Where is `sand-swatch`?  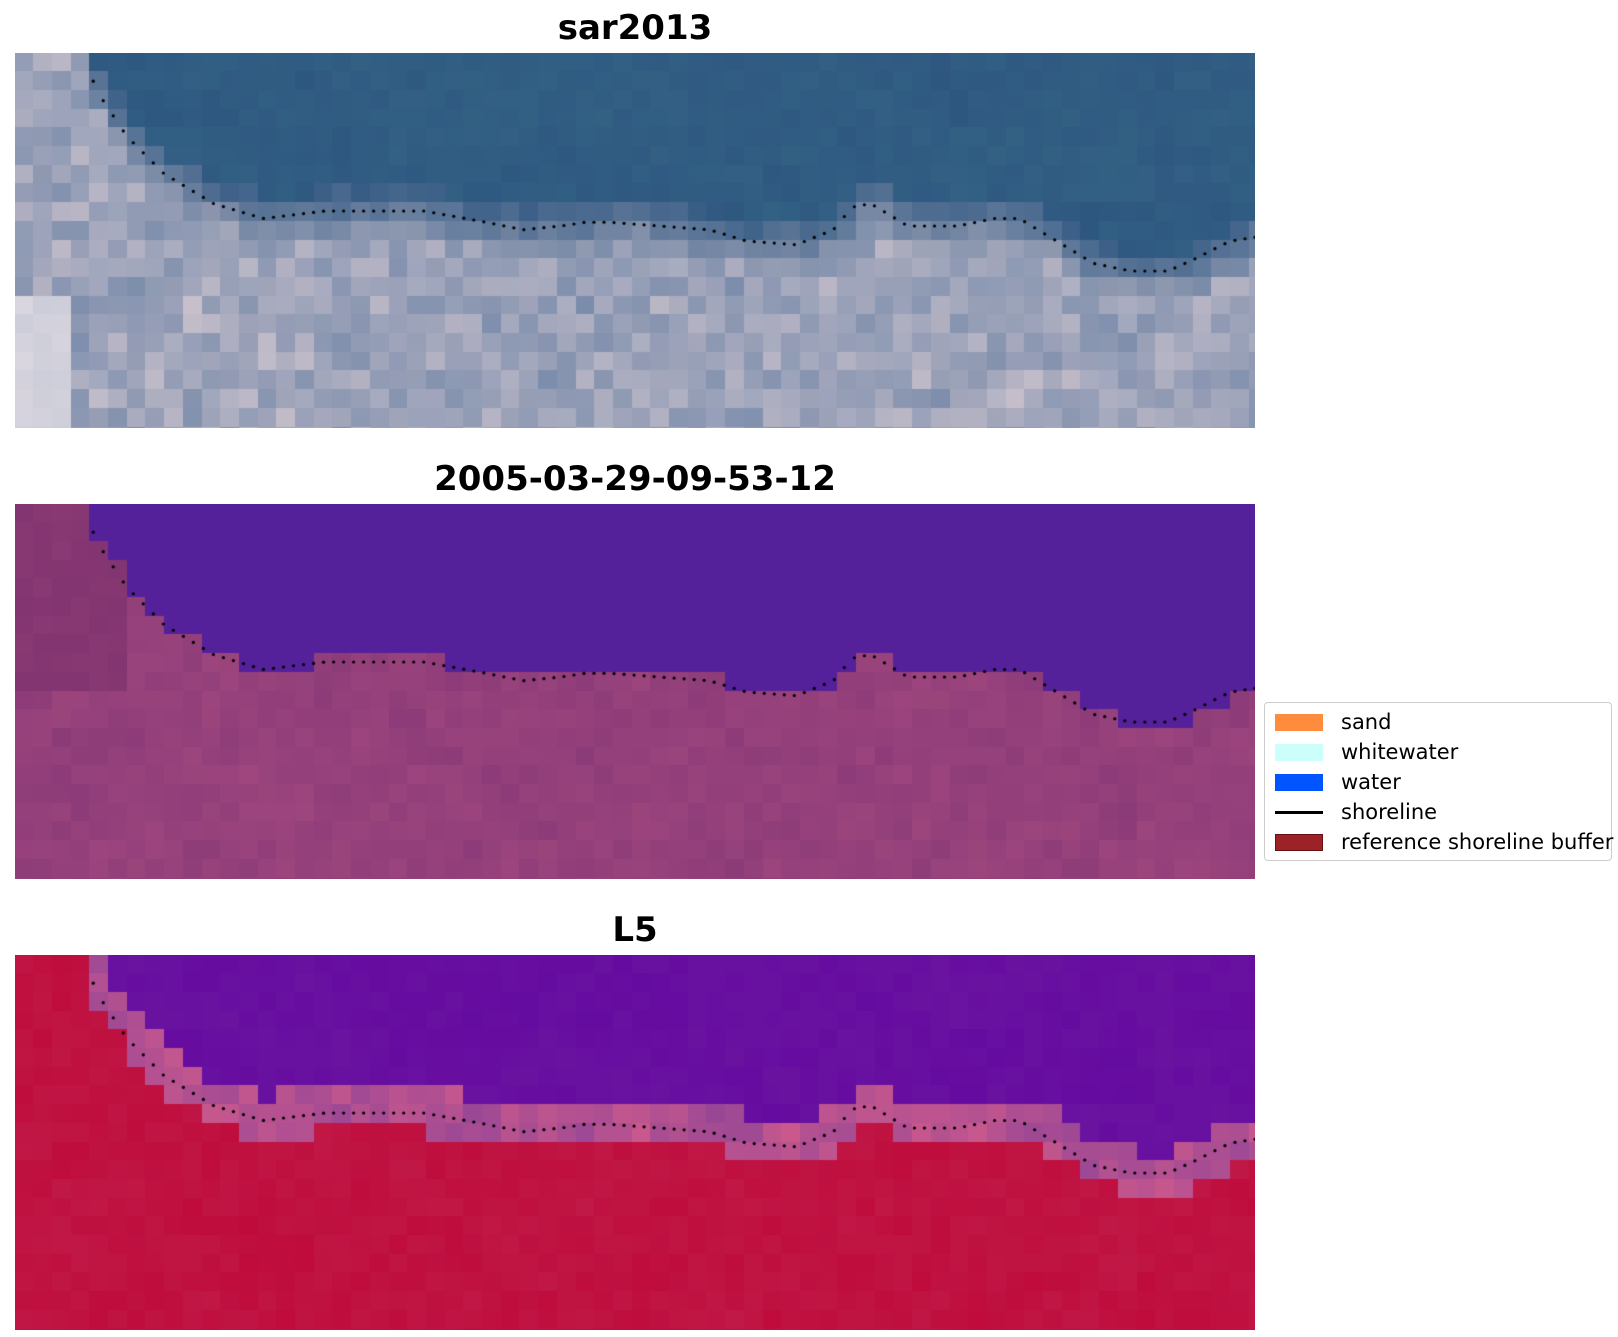
sand-swatch is located at coordinates (1299, 722).